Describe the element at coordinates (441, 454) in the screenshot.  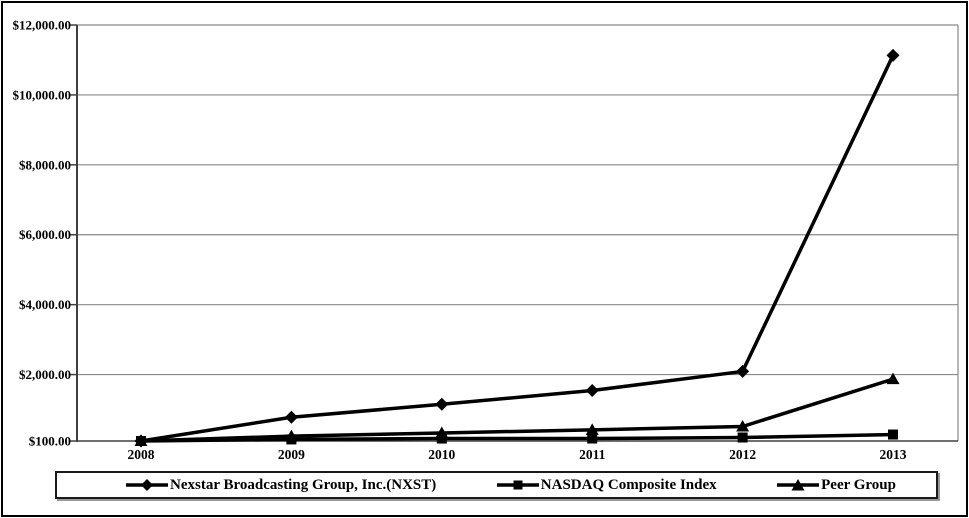
I see `x-axis-tick-label: 2010` at that location.